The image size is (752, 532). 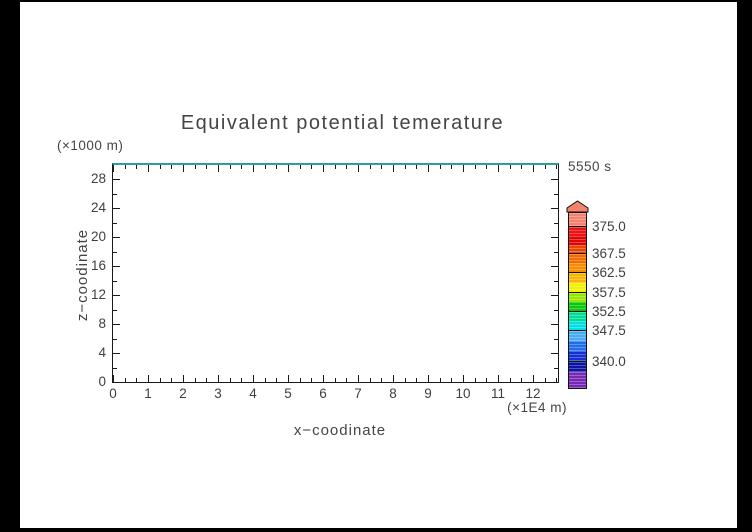 What do you see at coordinates (288, 393) in the screenshot?
I see `x-tick-label: 5` at bounding box center [288, 393].